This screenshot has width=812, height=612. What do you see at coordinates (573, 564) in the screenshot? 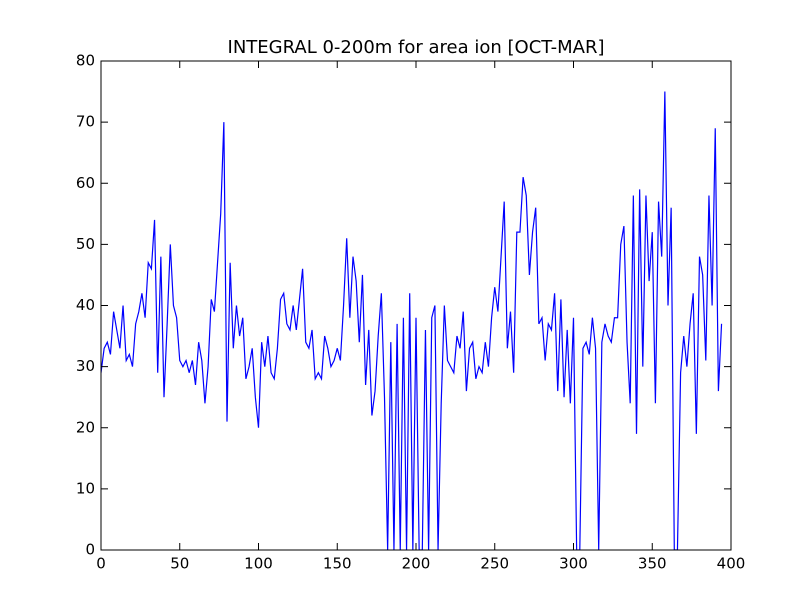
I see `x-tick-label: 300` at bounding box center [573, 564].